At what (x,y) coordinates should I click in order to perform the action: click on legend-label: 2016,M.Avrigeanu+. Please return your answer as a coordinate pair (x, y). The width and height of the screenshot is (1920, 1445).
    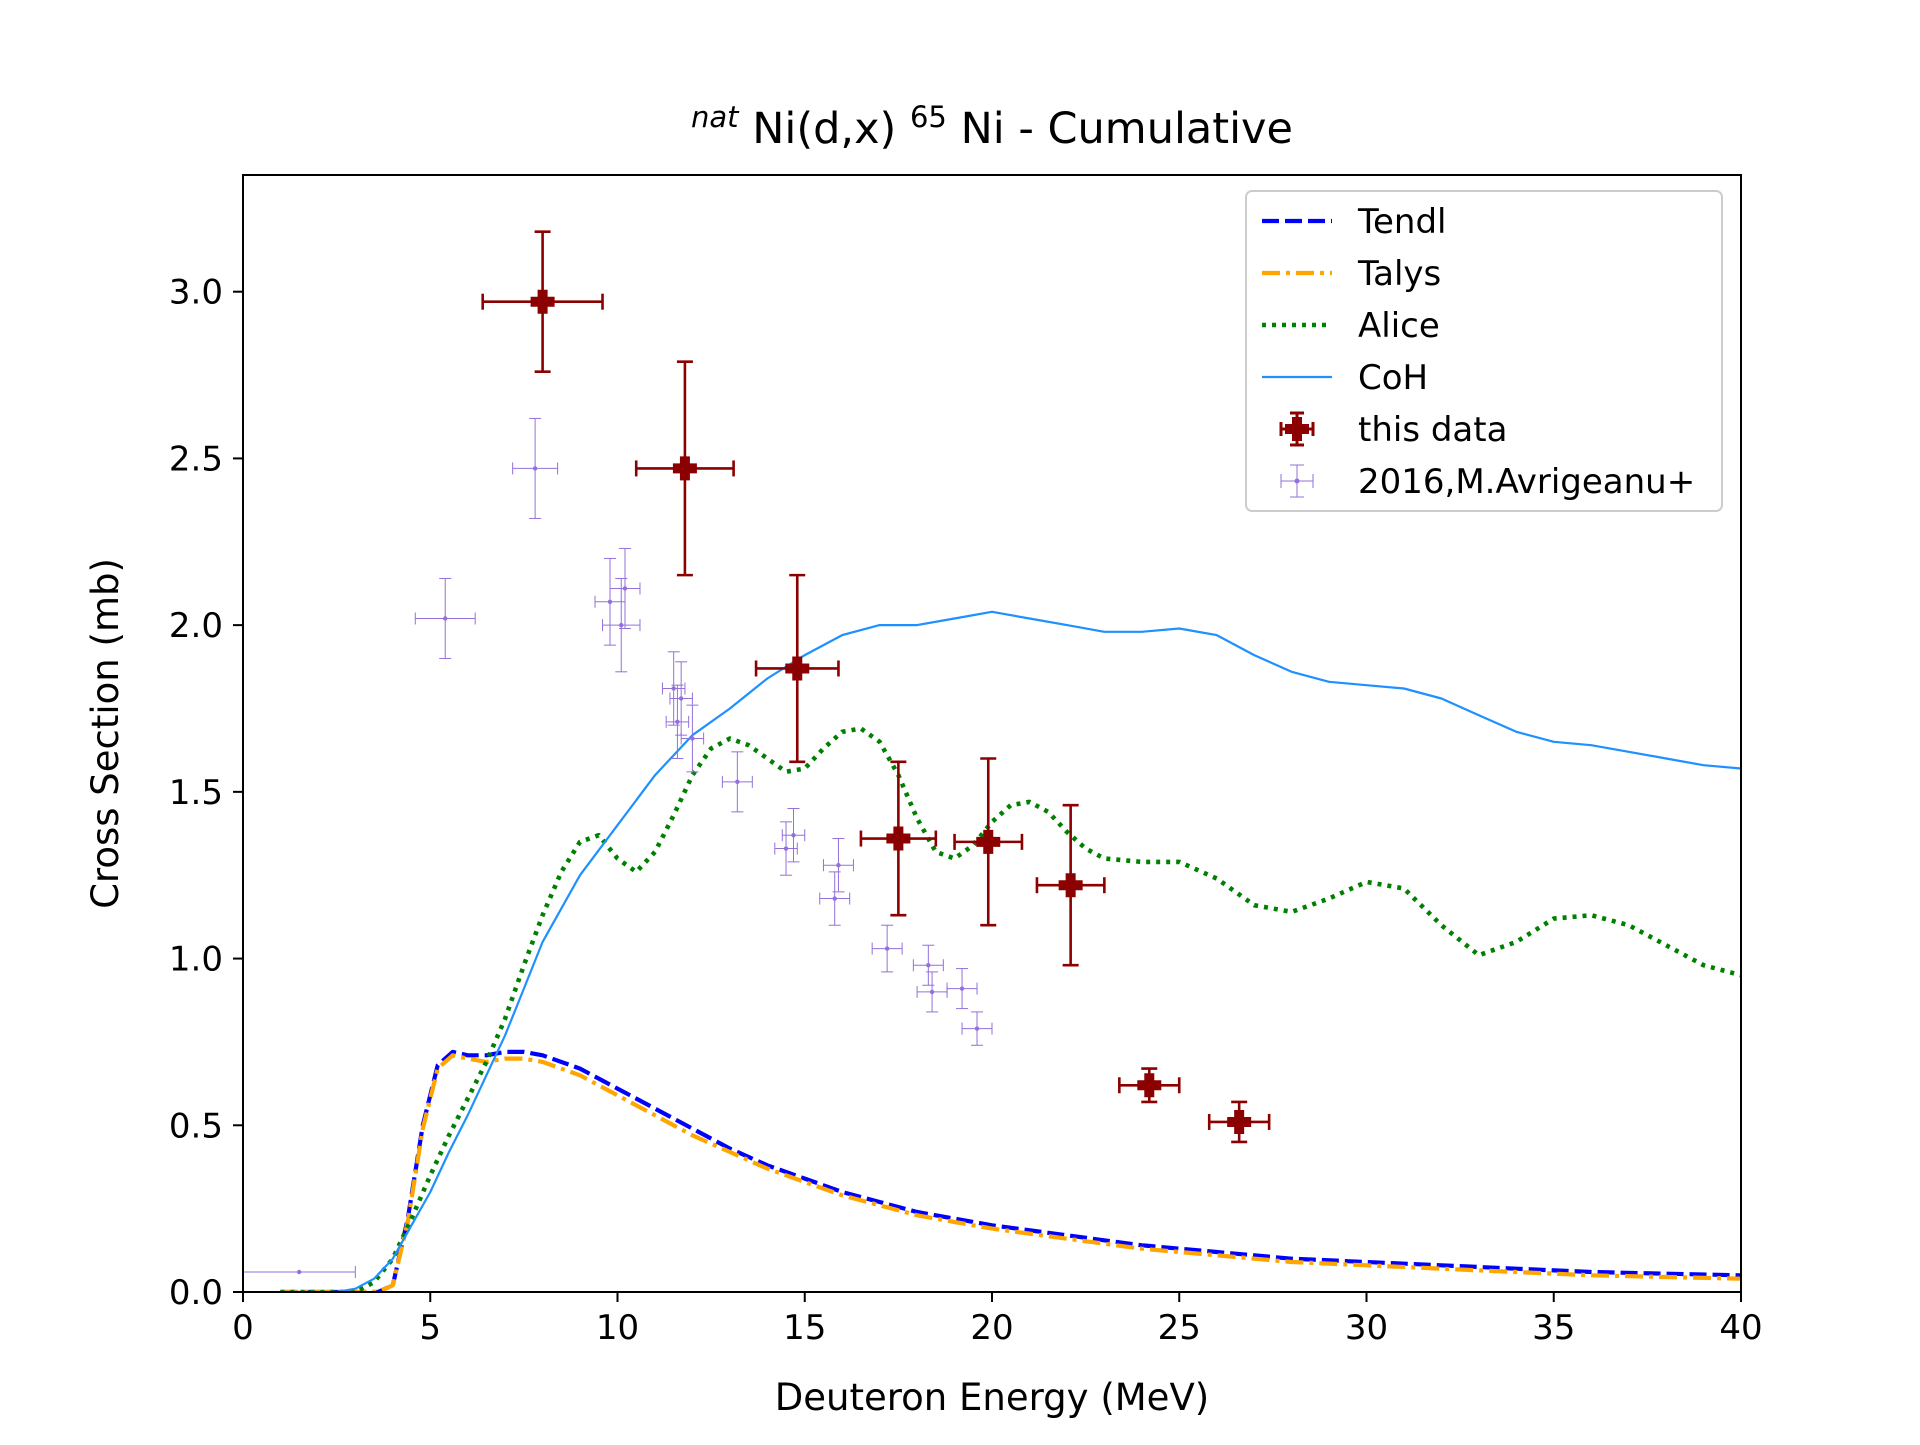
    Looking at the image, I should click on (1526, 482).